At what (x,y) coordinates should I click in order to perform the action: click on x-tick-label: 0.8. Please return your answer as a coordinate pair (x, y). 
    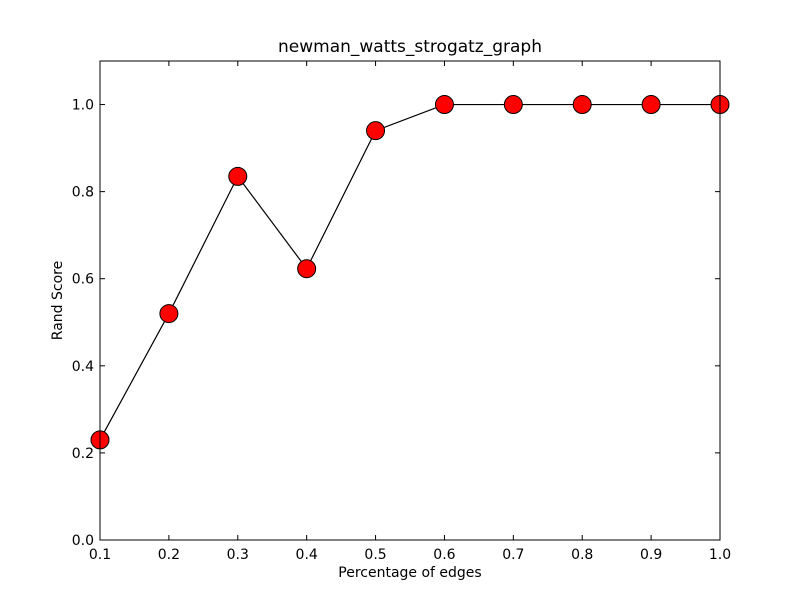
    Looking at the image, I should click on (582, 555).